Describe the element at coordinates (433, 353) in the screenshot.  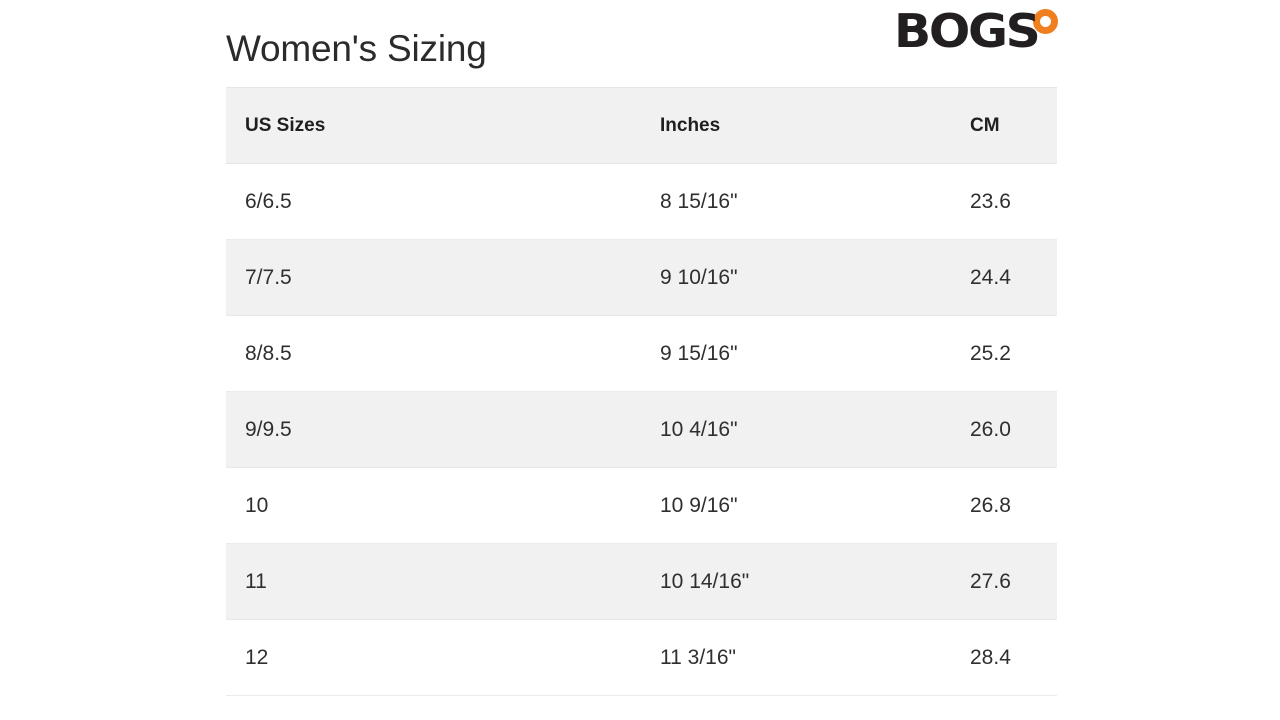
I see `cell-us-size: 8/8.5` at that location.